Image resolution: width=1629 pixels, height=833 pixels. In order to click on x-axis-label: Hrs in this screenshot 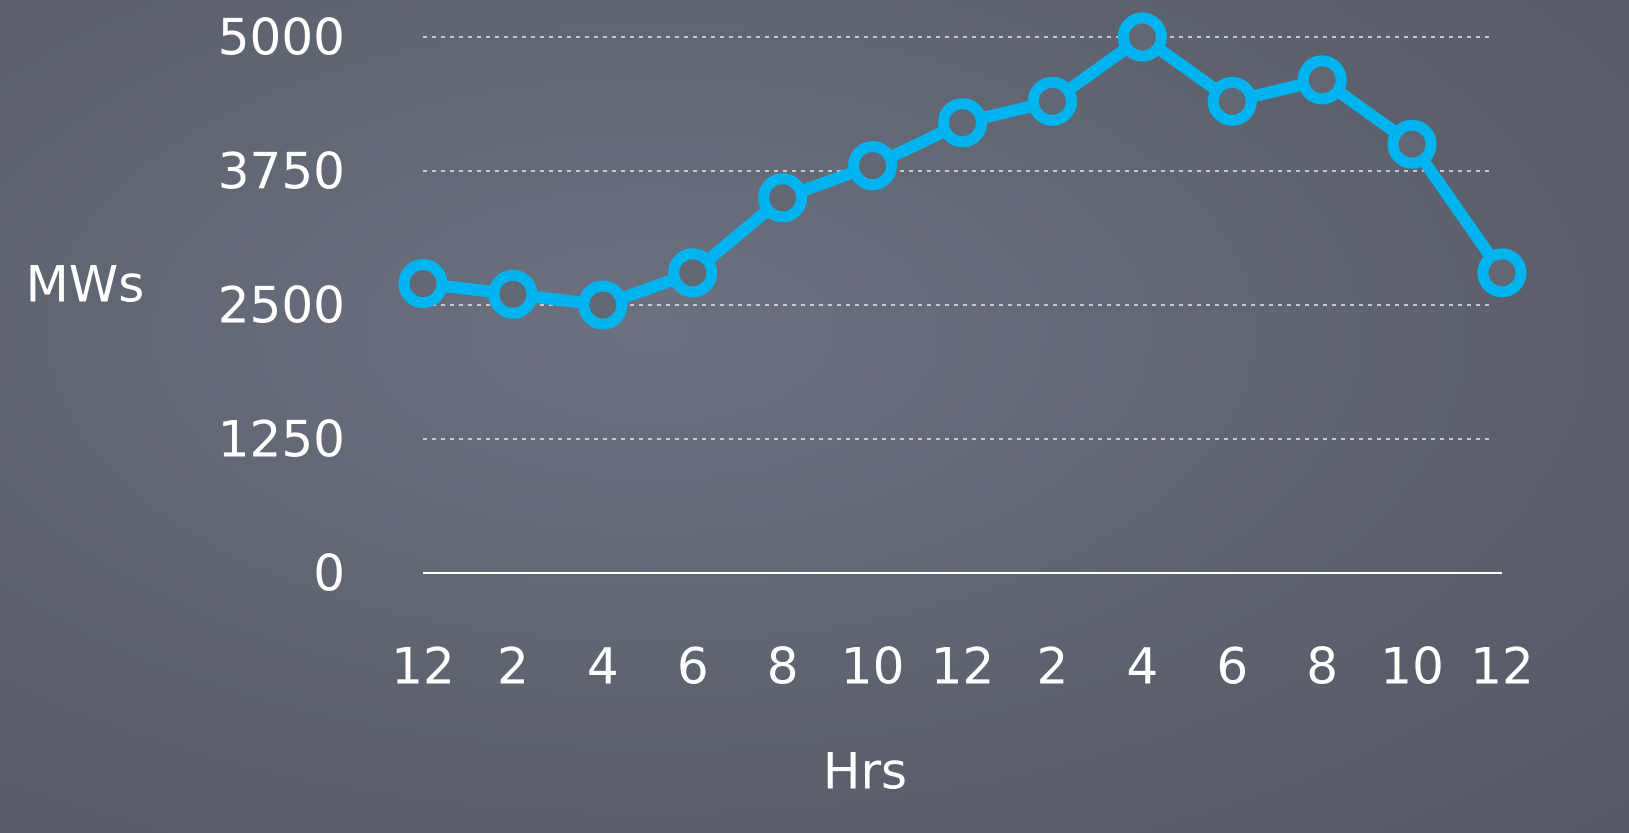, I will do `click(865, 772)`.